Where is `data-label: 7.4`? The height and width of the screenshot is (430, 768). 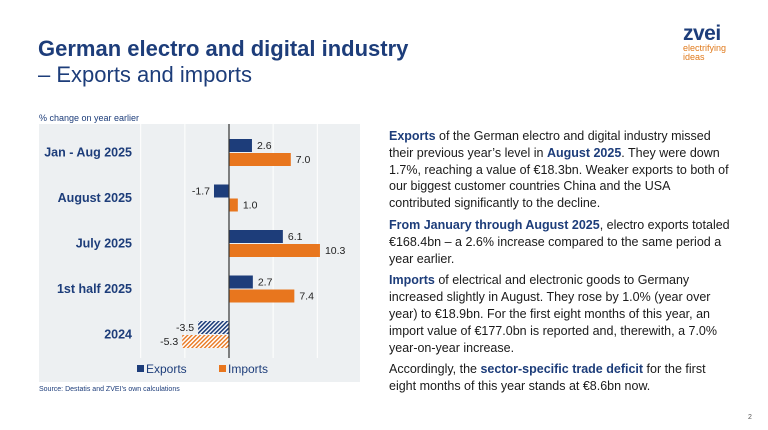 data-label: 7.4 is located at coordinates (306, 297).